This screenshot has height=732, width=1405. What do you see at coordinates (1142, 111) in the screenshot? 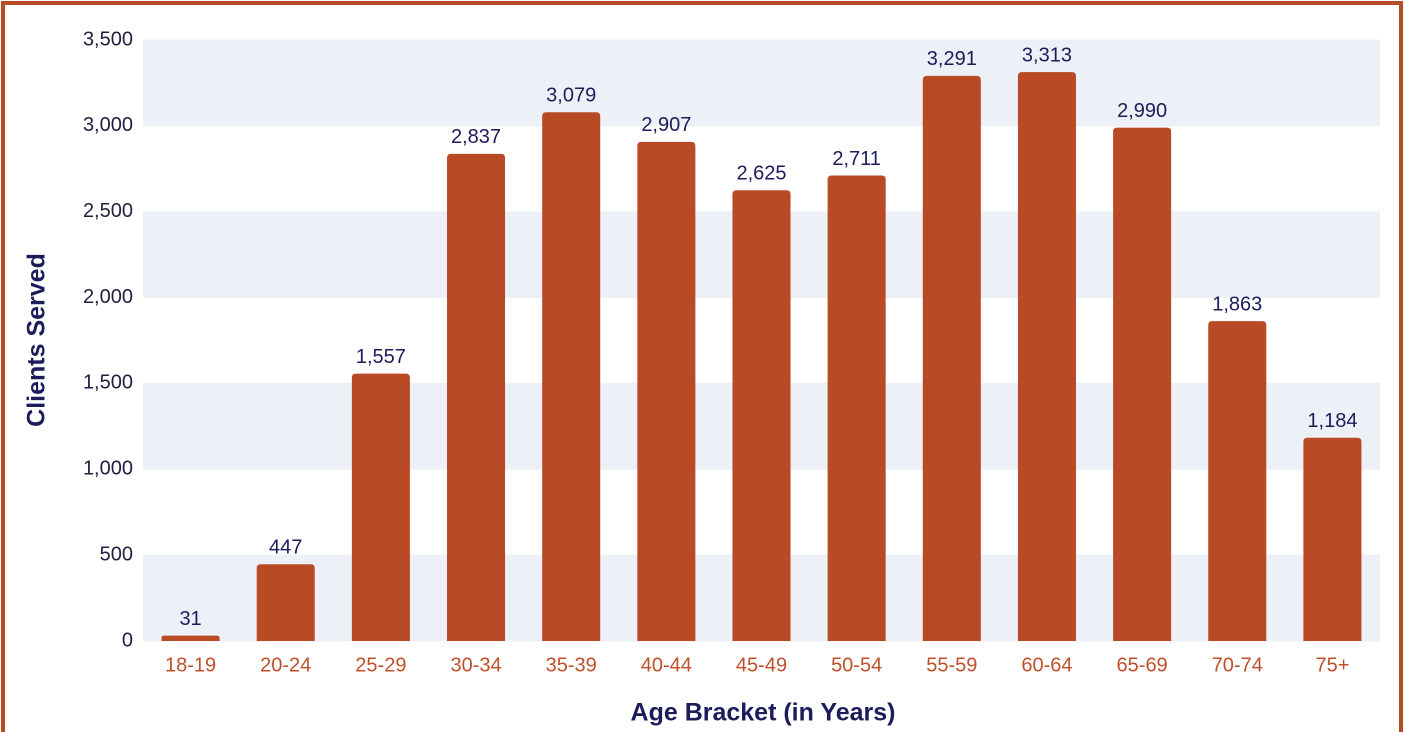
I see `value-label: 2,990` at bounding box center [1142, 111].